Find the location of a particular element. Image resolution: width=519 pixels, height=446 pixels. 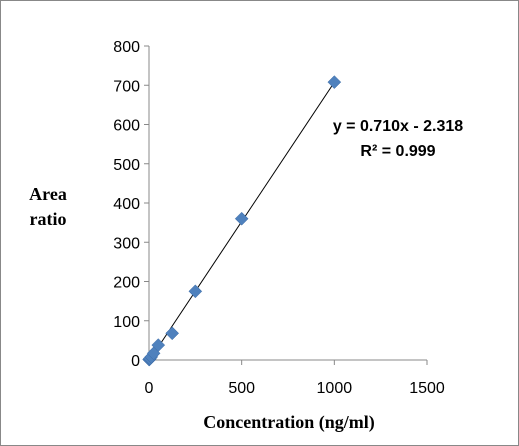

x-tick-label: 1500 is located at coordinates (427, 388).